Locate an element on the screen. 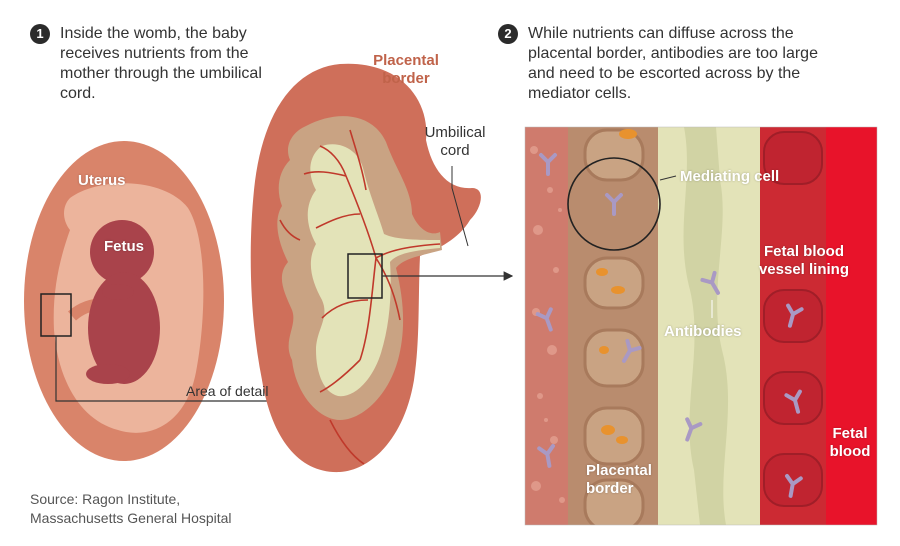 This screenshot has width=900, height=546. nutrient-blobs is located at coordinates (616, 286).